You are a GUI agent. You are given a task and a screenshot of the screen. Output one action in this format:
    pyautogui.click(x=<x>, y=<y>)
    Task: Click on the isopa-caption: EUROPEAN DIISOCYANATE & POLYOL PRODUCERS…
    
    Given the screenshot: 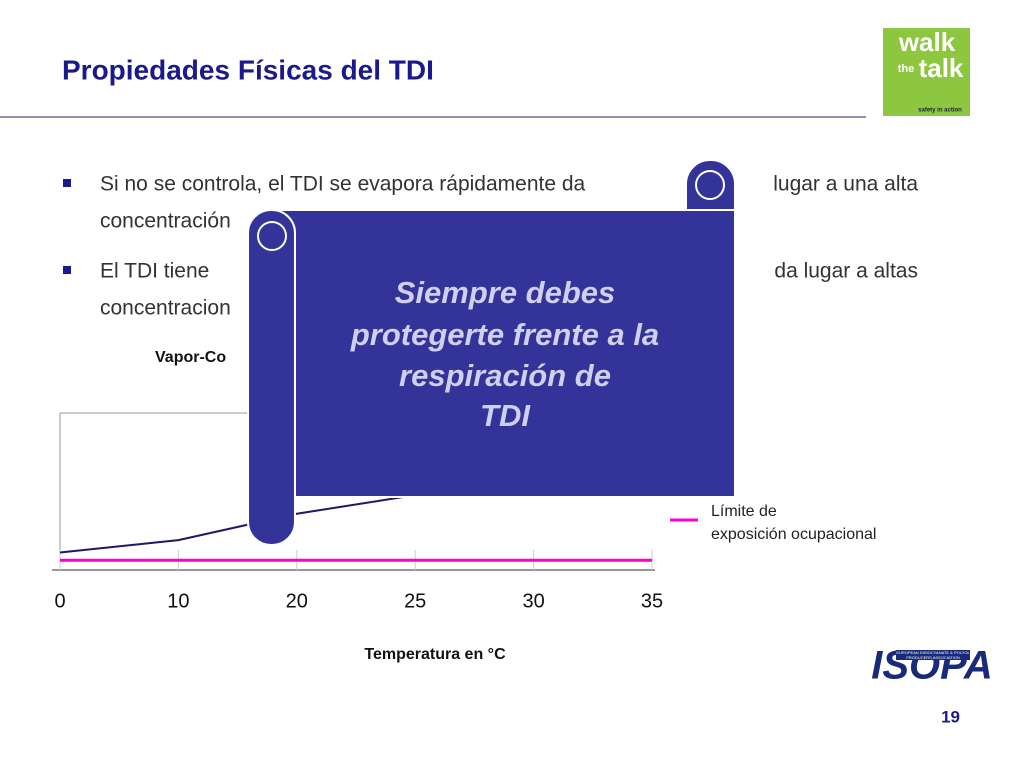 What is the action you would take?
    pyautogui.click(x=933, y=655)
    